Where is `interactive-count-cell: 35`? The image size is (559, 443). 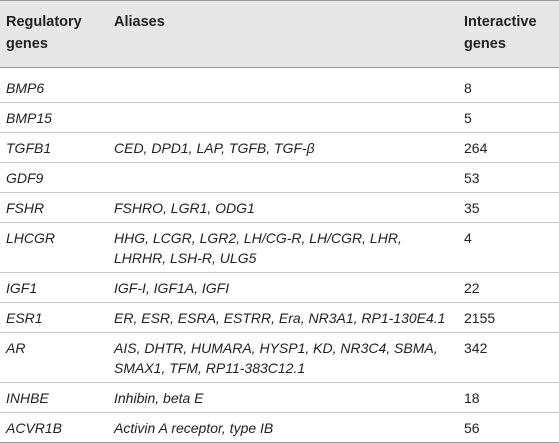 interactive-count-cell: 35 is located at coordinates (509, 207).